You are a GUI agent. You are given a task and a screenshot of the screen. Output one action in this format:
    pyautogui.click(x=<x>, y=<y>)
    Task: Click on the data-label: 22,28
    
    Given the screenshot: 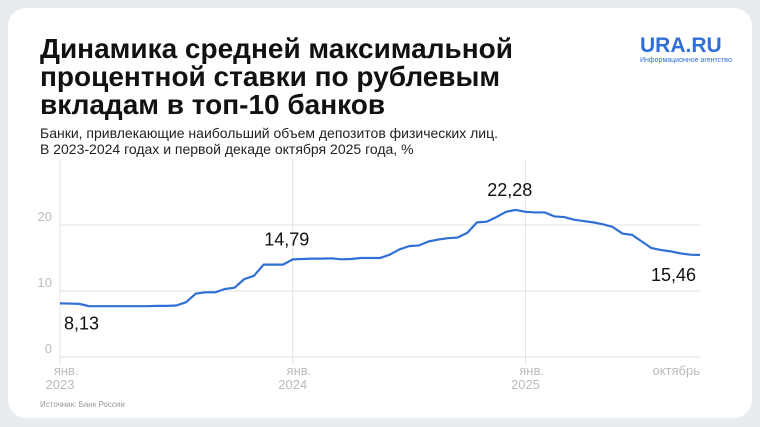 What is the action you would take?
    pyautogui.click(x=509, y=190)
    